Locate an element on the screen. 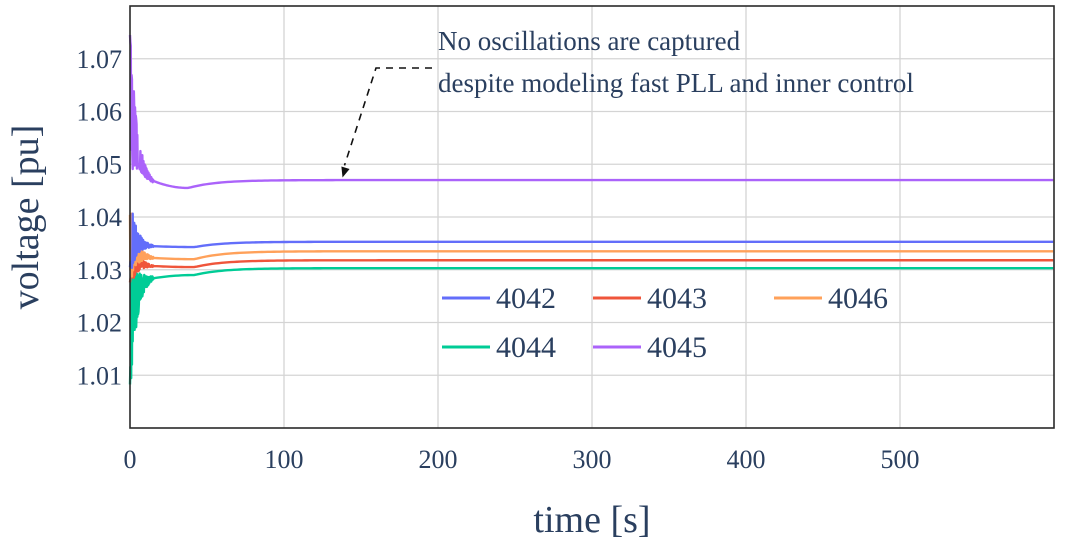  y-tick-label: 1.07 is located at coordinates (100, 59).